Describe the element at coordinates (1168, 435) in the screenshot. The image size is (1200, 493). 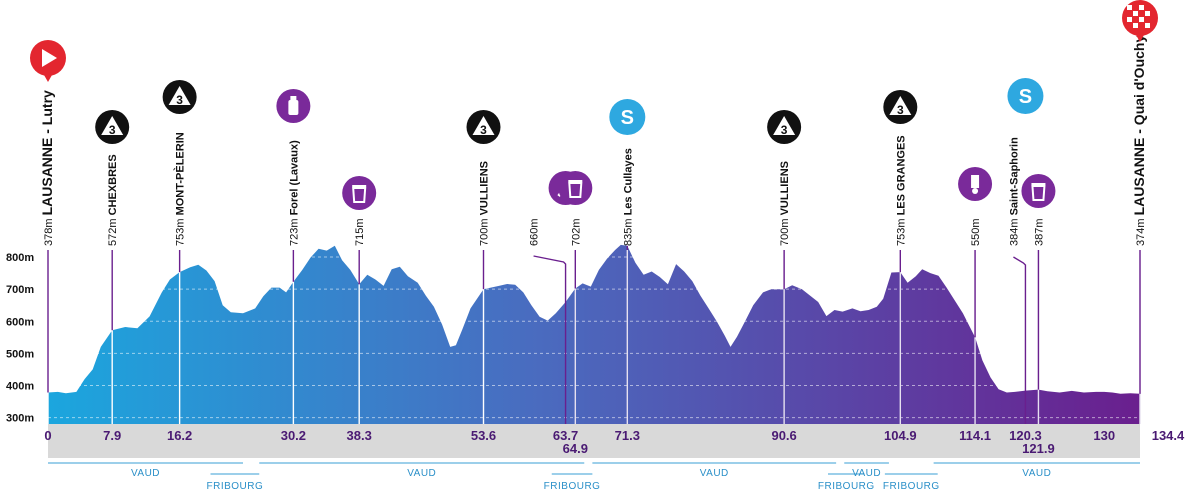
I see `km-label: 134.4` at that location.